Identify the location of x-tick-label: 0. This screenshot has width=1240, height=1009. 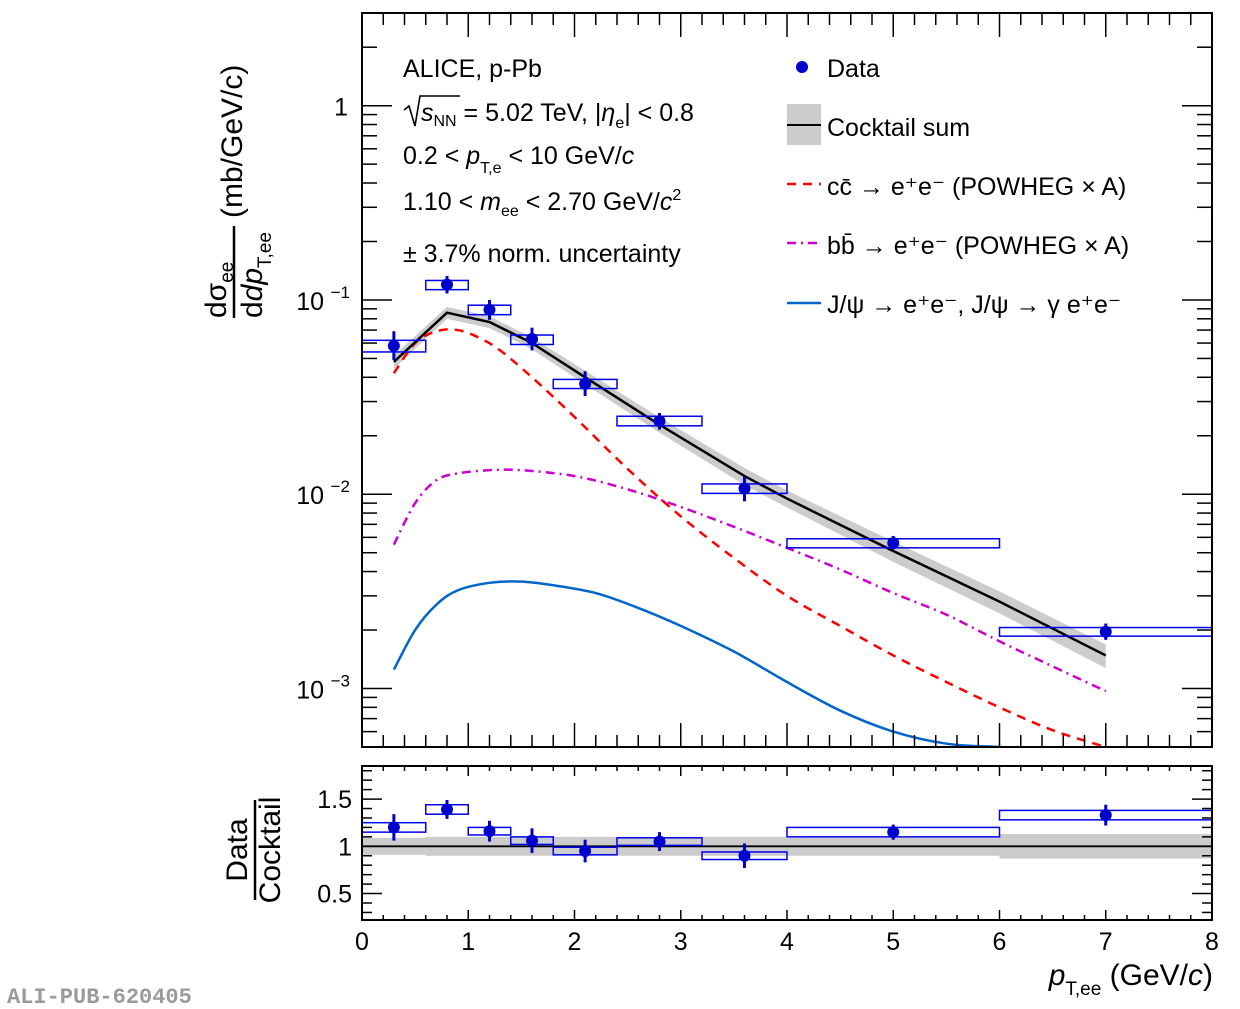
(362, 942).